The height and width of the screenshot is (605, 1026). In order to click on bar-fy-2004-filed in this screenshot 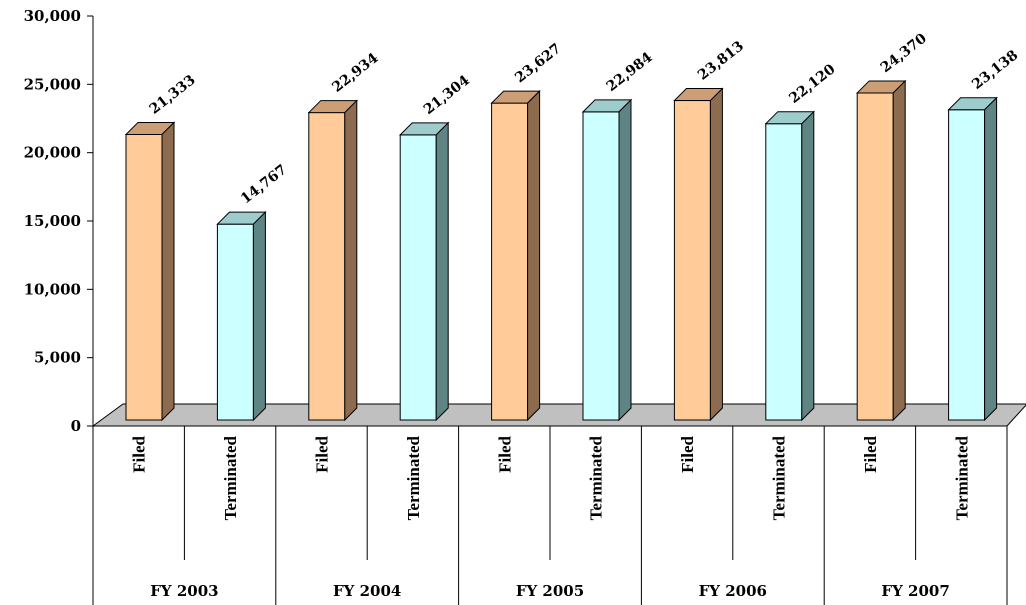, I will do `click(333, 260)`.